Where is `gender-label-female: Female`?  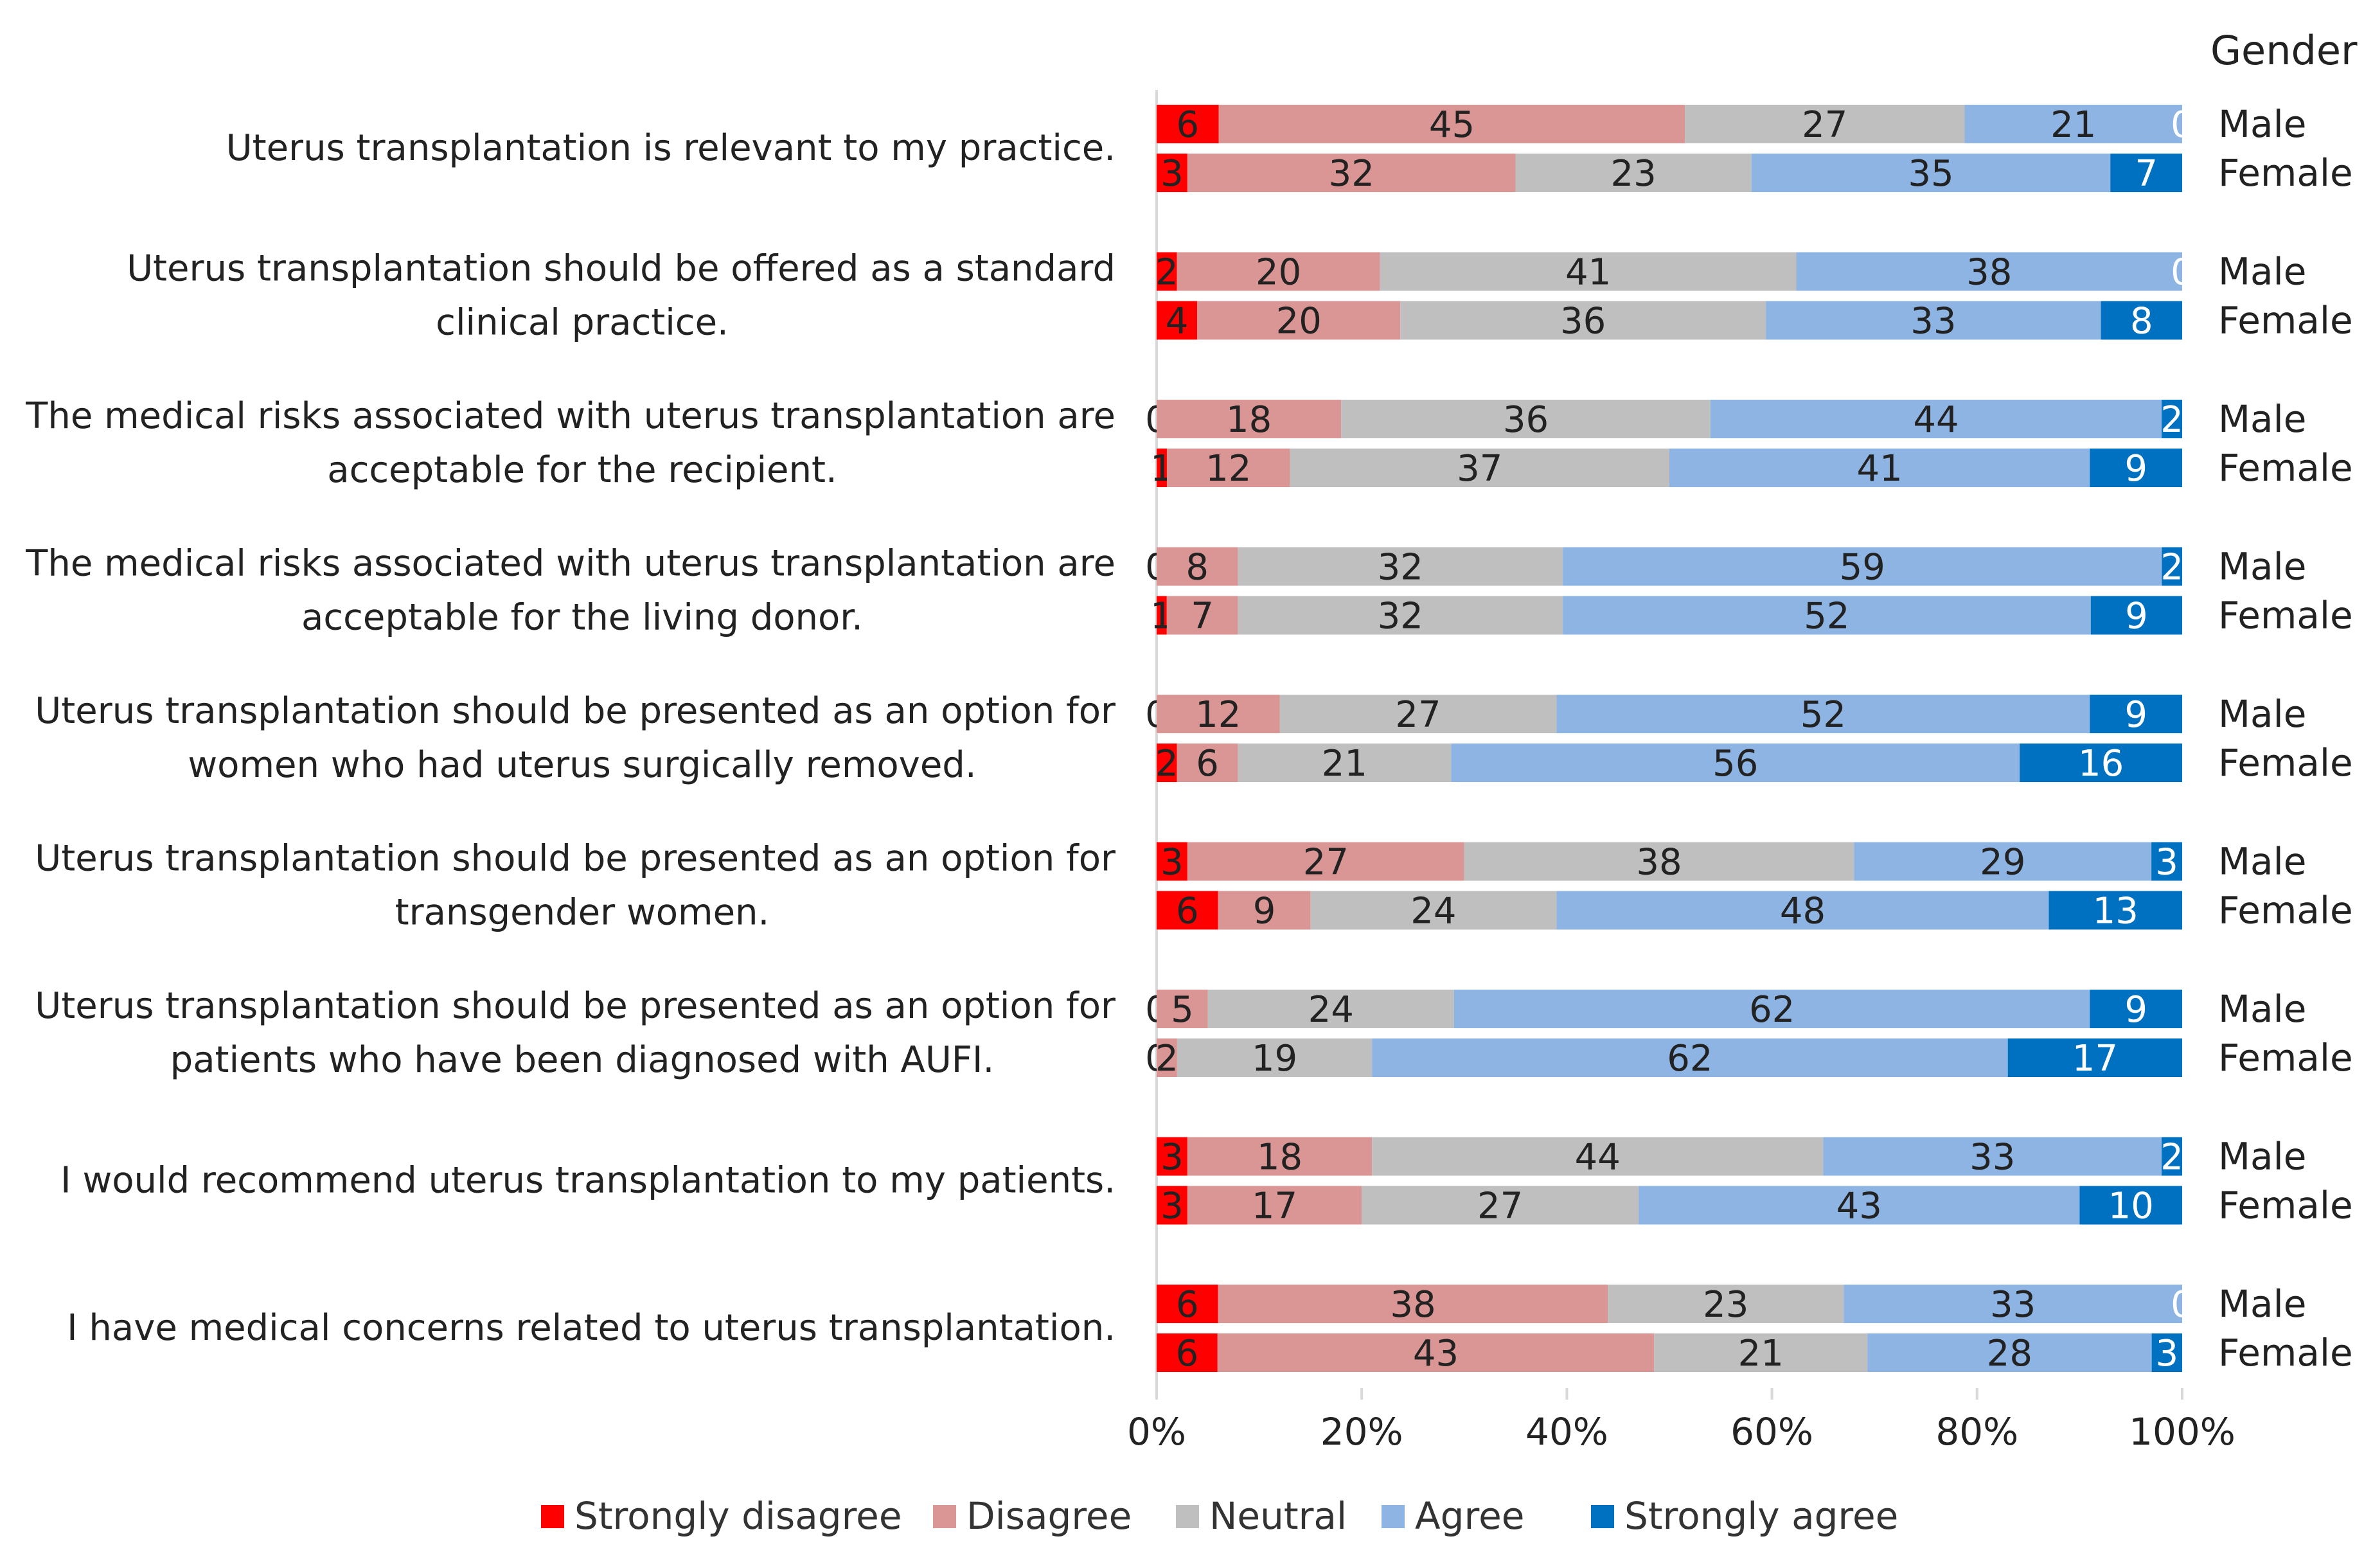
gender-label-female: Female is located at coordinates (2285, 1058).